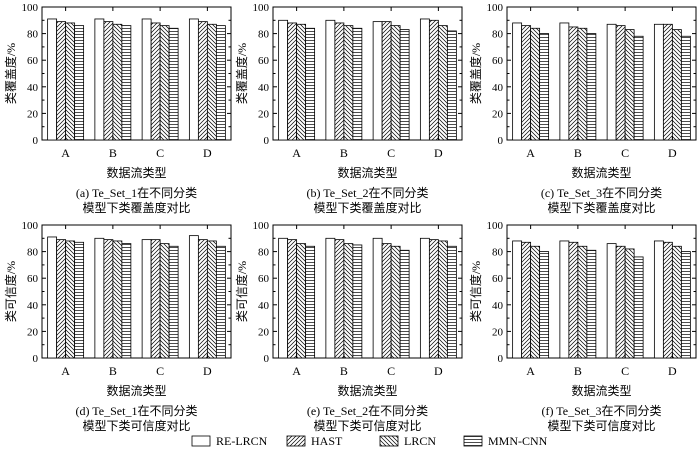 The height and width of the screenshot is (452, 700). What do you see at coordinates (137, 411) in the screenshot?
I see `panel-caption-line1: (d) Te_Set_1在不同分类` at bounding box center [137, 411].